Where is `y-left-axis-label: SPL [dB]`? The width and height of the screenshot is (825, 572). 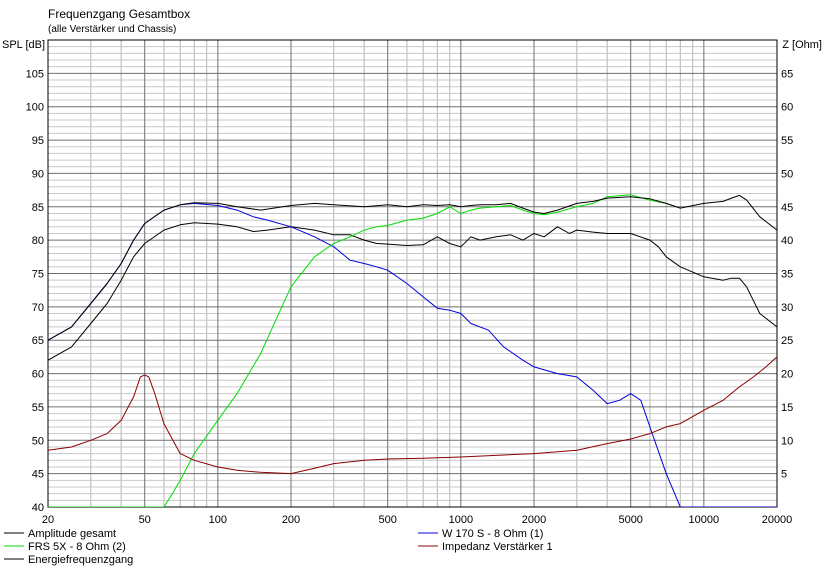
y-left-axis-label: SPL [dB] is located at coordinates (23, 45).